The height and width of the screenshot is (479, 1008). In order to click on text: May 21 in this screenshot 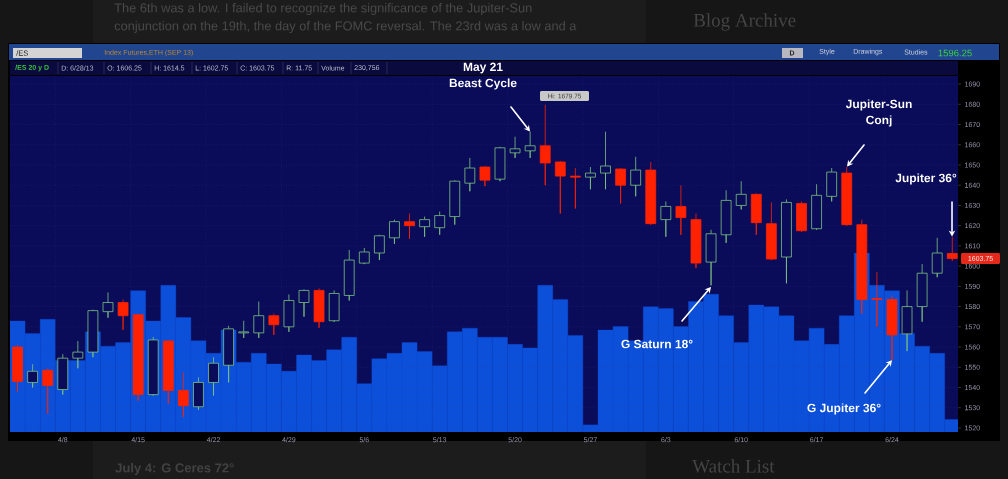, I will do `click(483, 68)`.